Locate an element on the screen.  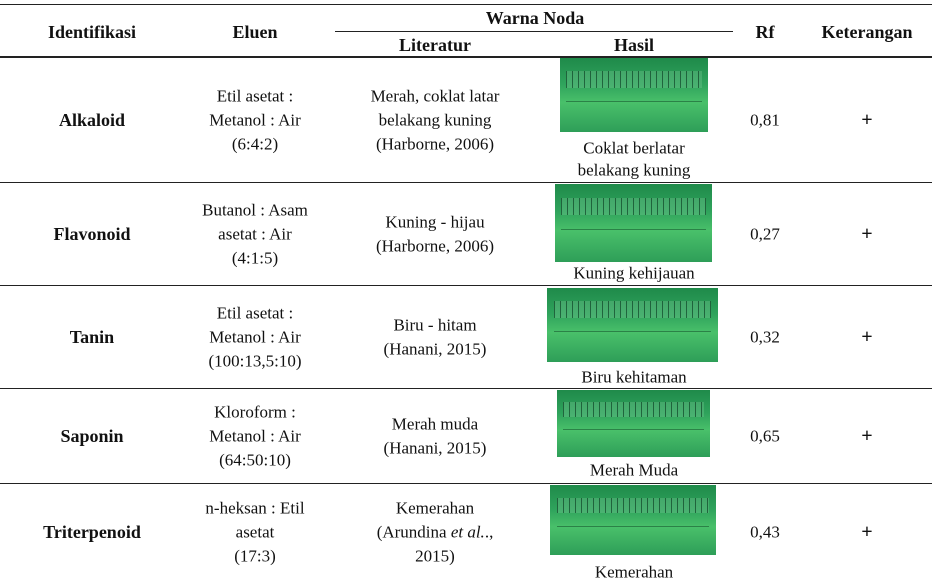
rf-cell: 0,43 is located at coordinates (765, 532).